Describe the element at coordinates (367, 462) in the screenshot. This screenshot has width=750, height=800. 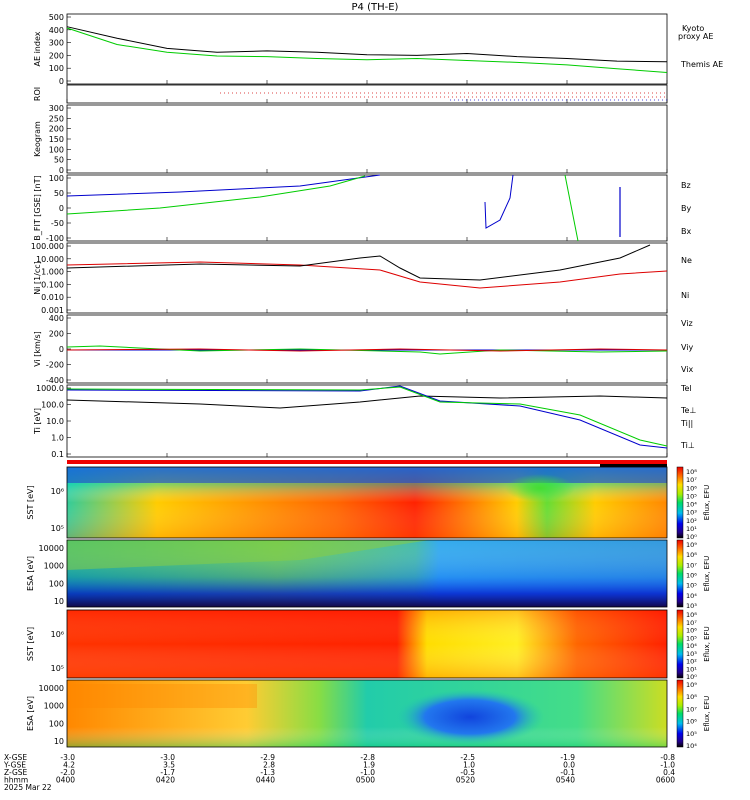
I see `mode-bar` at that location.